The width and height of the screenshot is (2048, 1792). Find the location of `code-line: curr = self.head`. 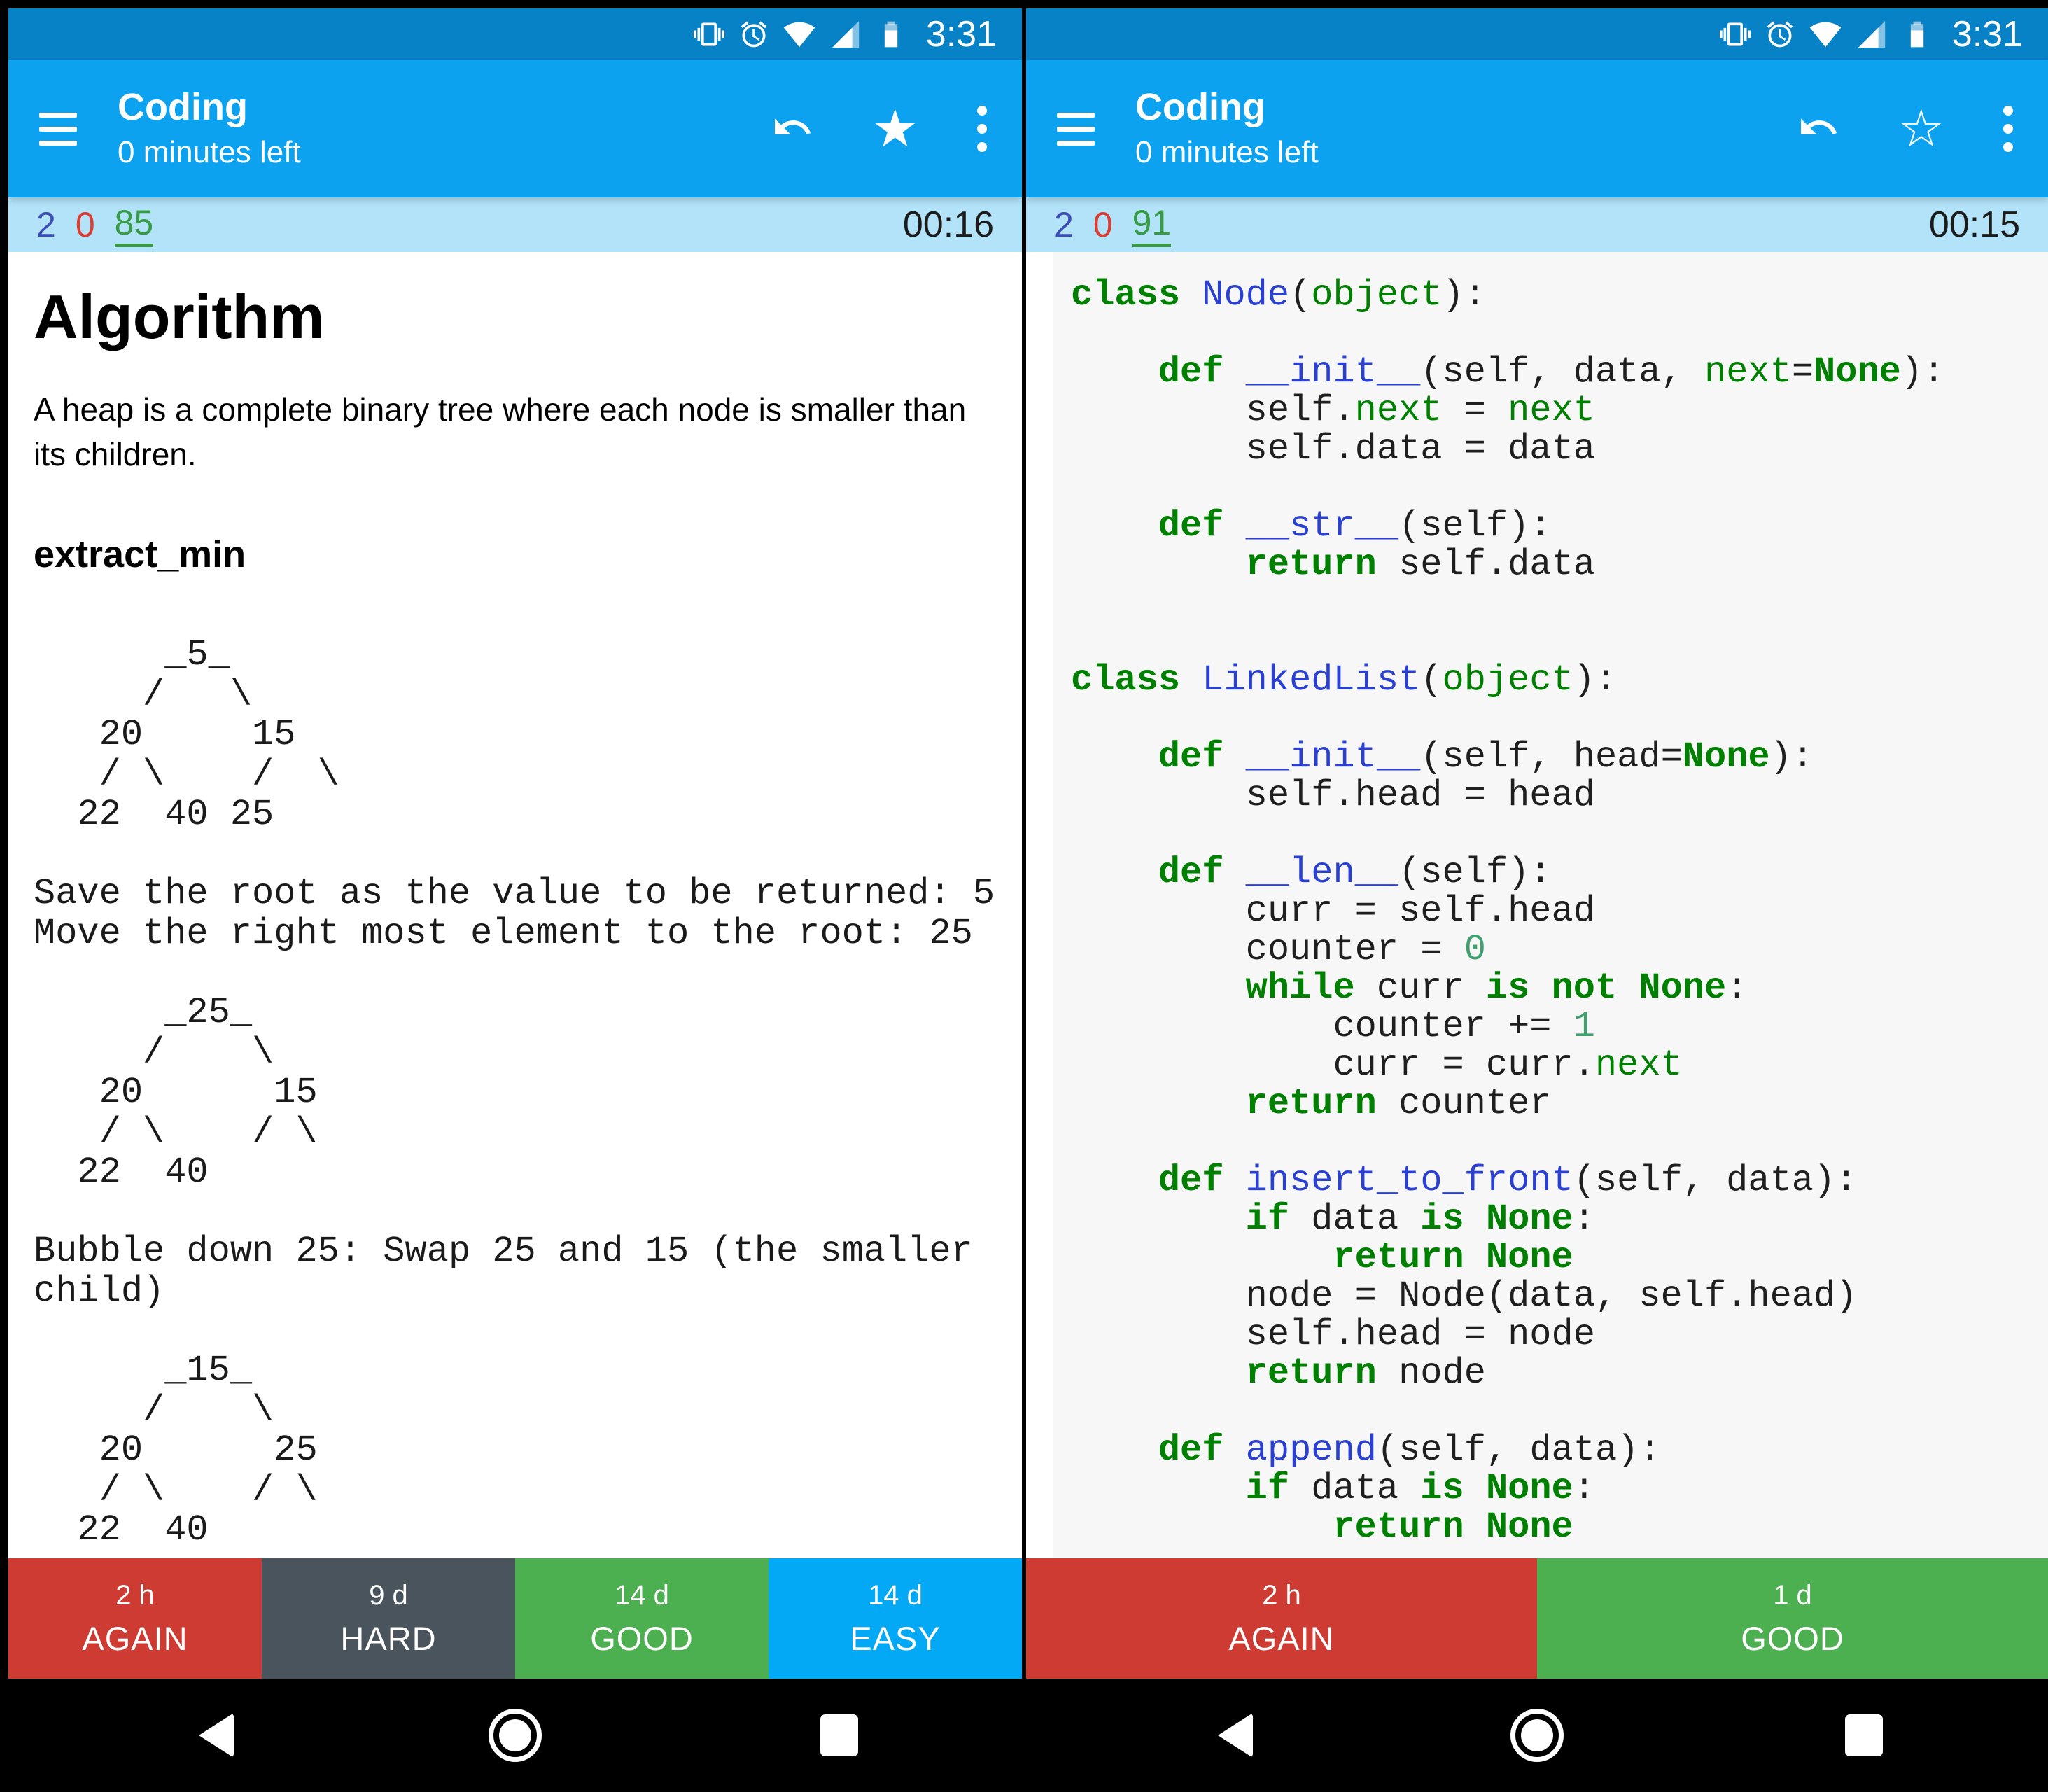

code-line: curr = self.head is located at coordinates (1333, 911).